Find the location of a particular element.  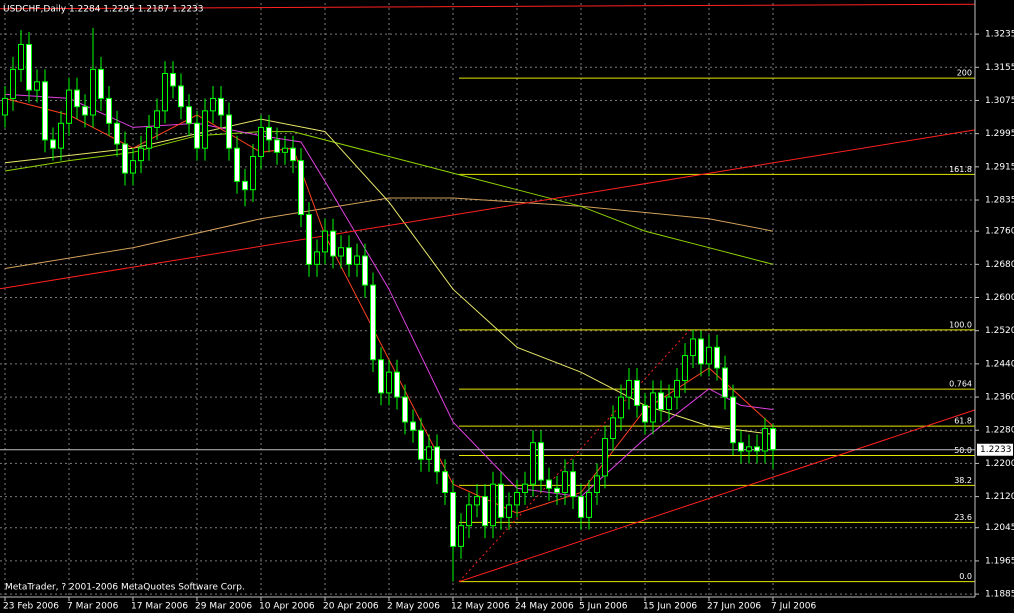

x-tick-label: 10 Apr 2006 is located at coordinates (287, 607).